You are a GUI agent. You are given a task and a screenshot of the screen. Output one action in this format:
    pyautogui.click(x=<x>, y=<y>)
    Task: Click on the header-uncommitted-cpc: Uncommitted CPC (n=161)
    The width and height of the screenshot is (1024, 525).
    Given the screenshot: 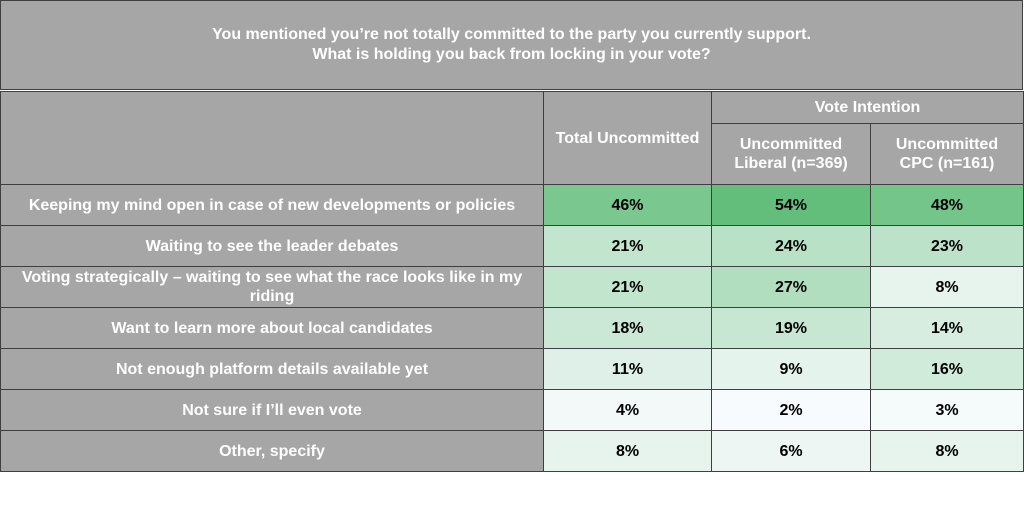 What is the action you would take?
    pyautogui.click(x=947, y=154)
    